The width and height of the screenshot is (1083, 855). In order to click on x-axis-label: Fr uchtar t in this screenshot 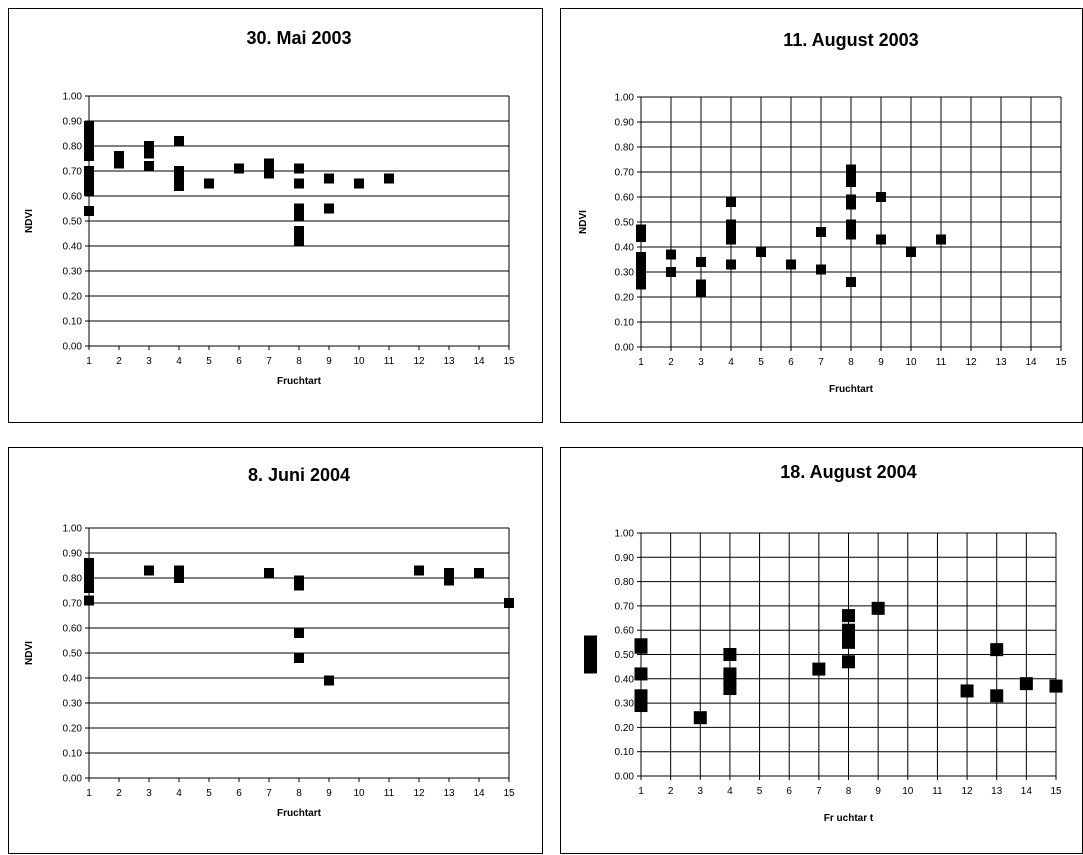, I will do `click(849, 818)`.